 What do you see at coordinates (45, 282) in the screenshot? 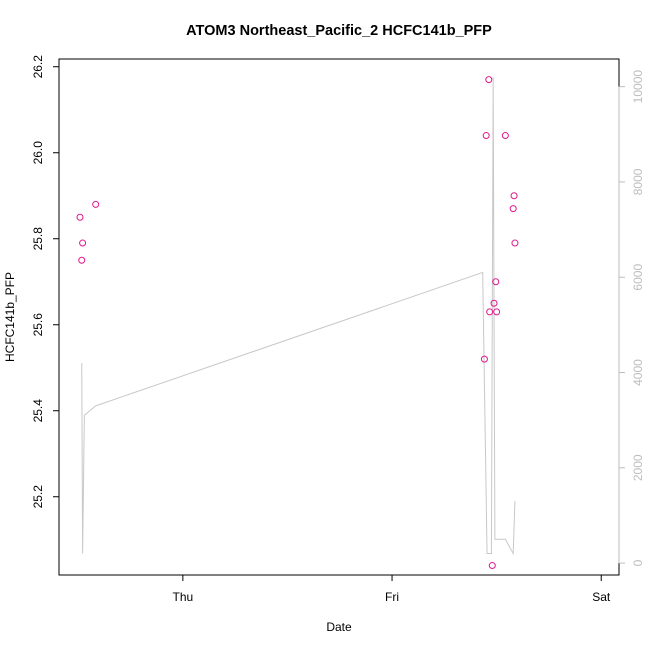
I see `y-axis-left: 25.2 25.4 25.6 25.8 26.0 26.2` at bounding box center [45, 282].